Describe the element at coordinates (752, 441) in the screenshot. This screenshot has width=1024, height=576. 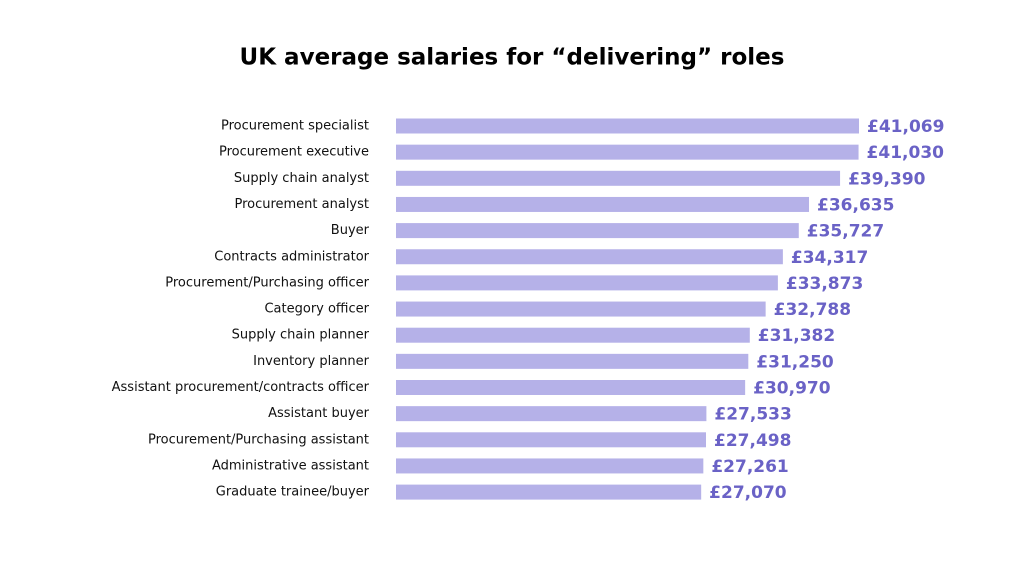
I see `value-label: £27,498` at that location.